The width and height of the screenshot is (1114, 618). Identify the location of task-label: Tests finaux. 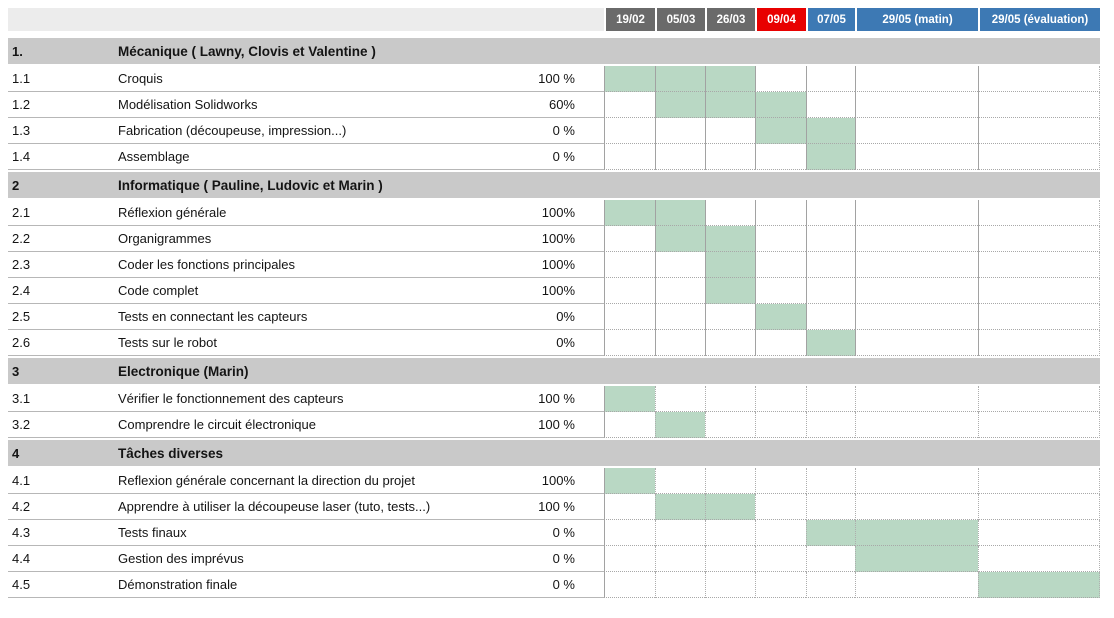
(309, 533).